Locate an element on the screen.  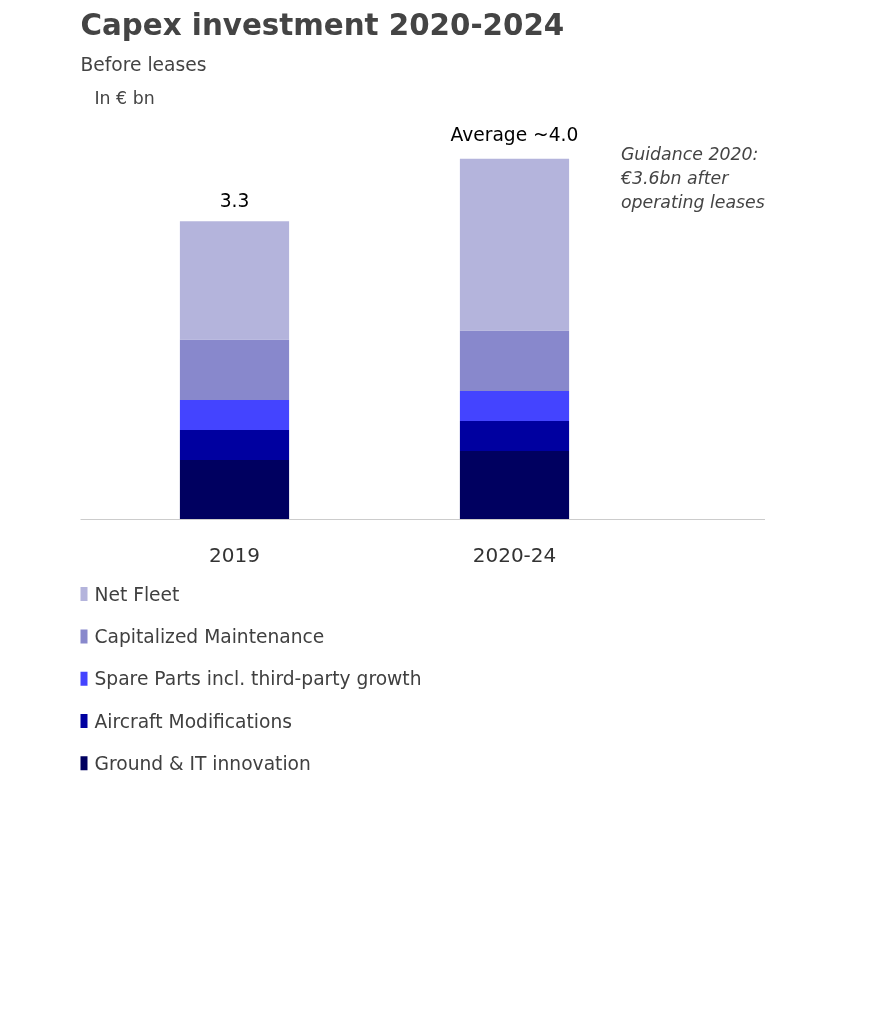
x-tick-label: 2019 is located at coordinates (234, 554).